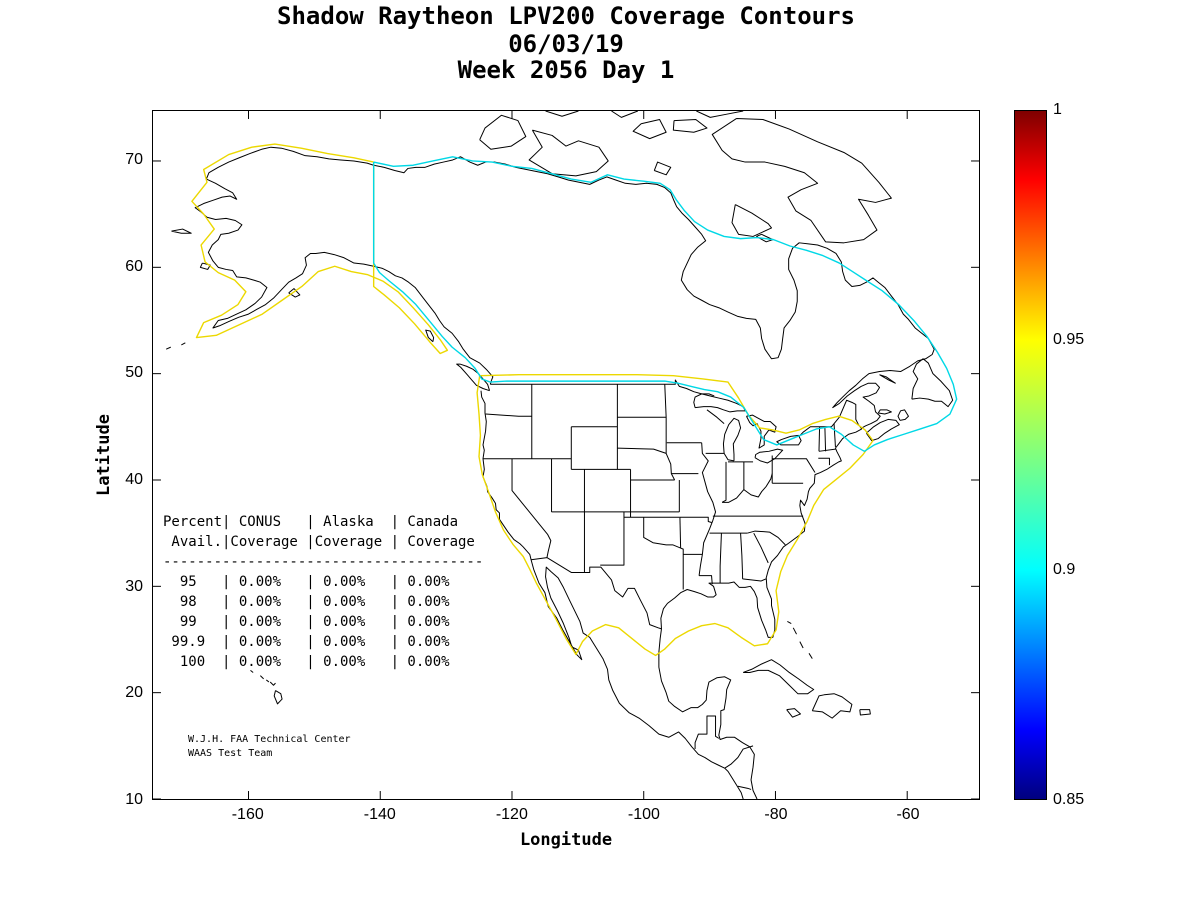 This screenshot has width=1200, height=900. What do you see at coordinates (134, 799) in the screenshot?
I see `y-tick-label: 10` at bounding box center [134, 799].